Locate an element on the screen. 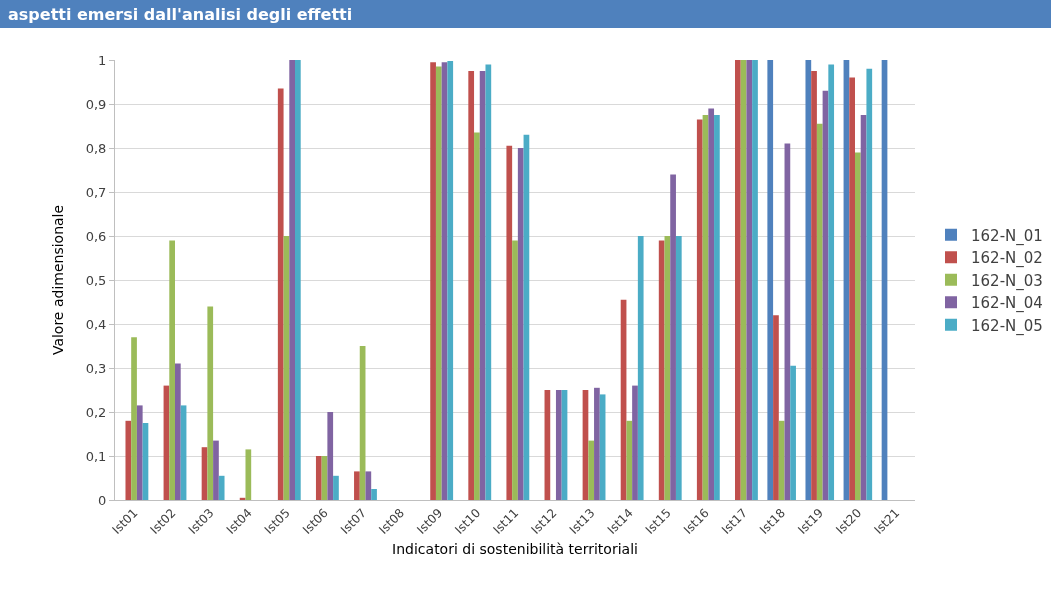 The width and height of the screenshot is (1051, 592). chart-title: aspetti emersi dall'analisi degli effetti is located at coordinates (180, 14).